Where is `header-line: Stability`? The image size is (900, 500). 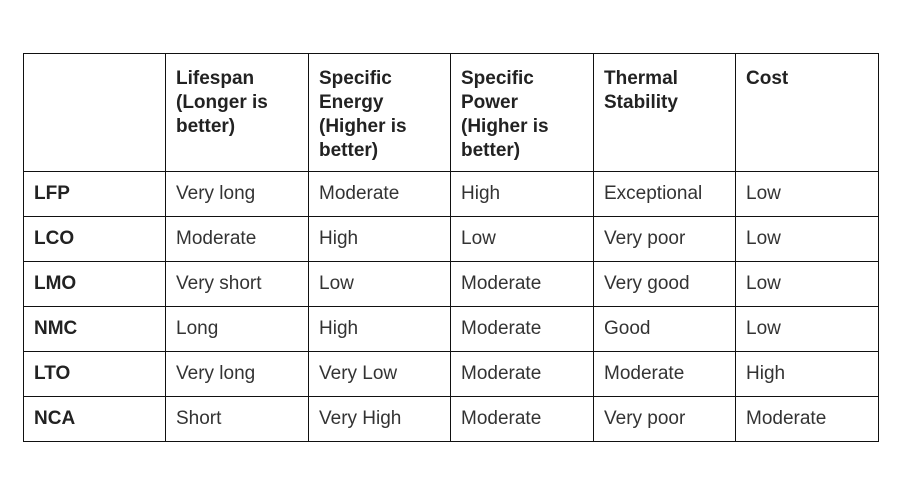
header-line: Stability is located at coordinates (641, 102).